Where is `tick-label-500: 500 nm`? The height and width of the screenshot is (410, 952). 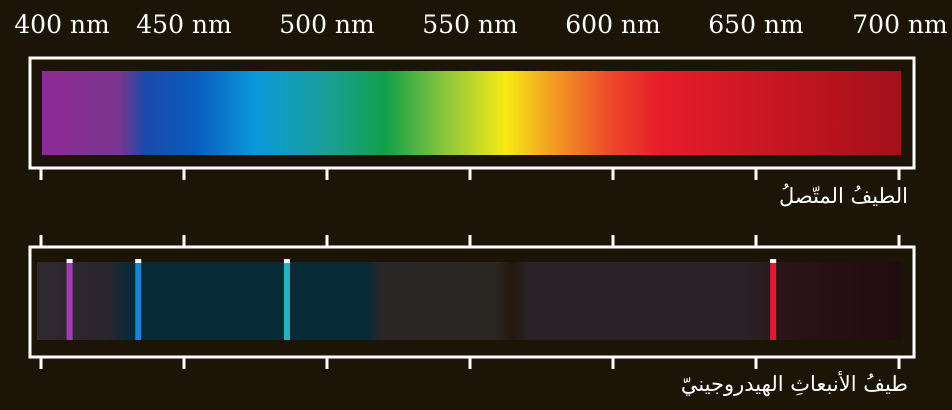 tick-label-500: 500 nm is located at coordinates (327, 24).